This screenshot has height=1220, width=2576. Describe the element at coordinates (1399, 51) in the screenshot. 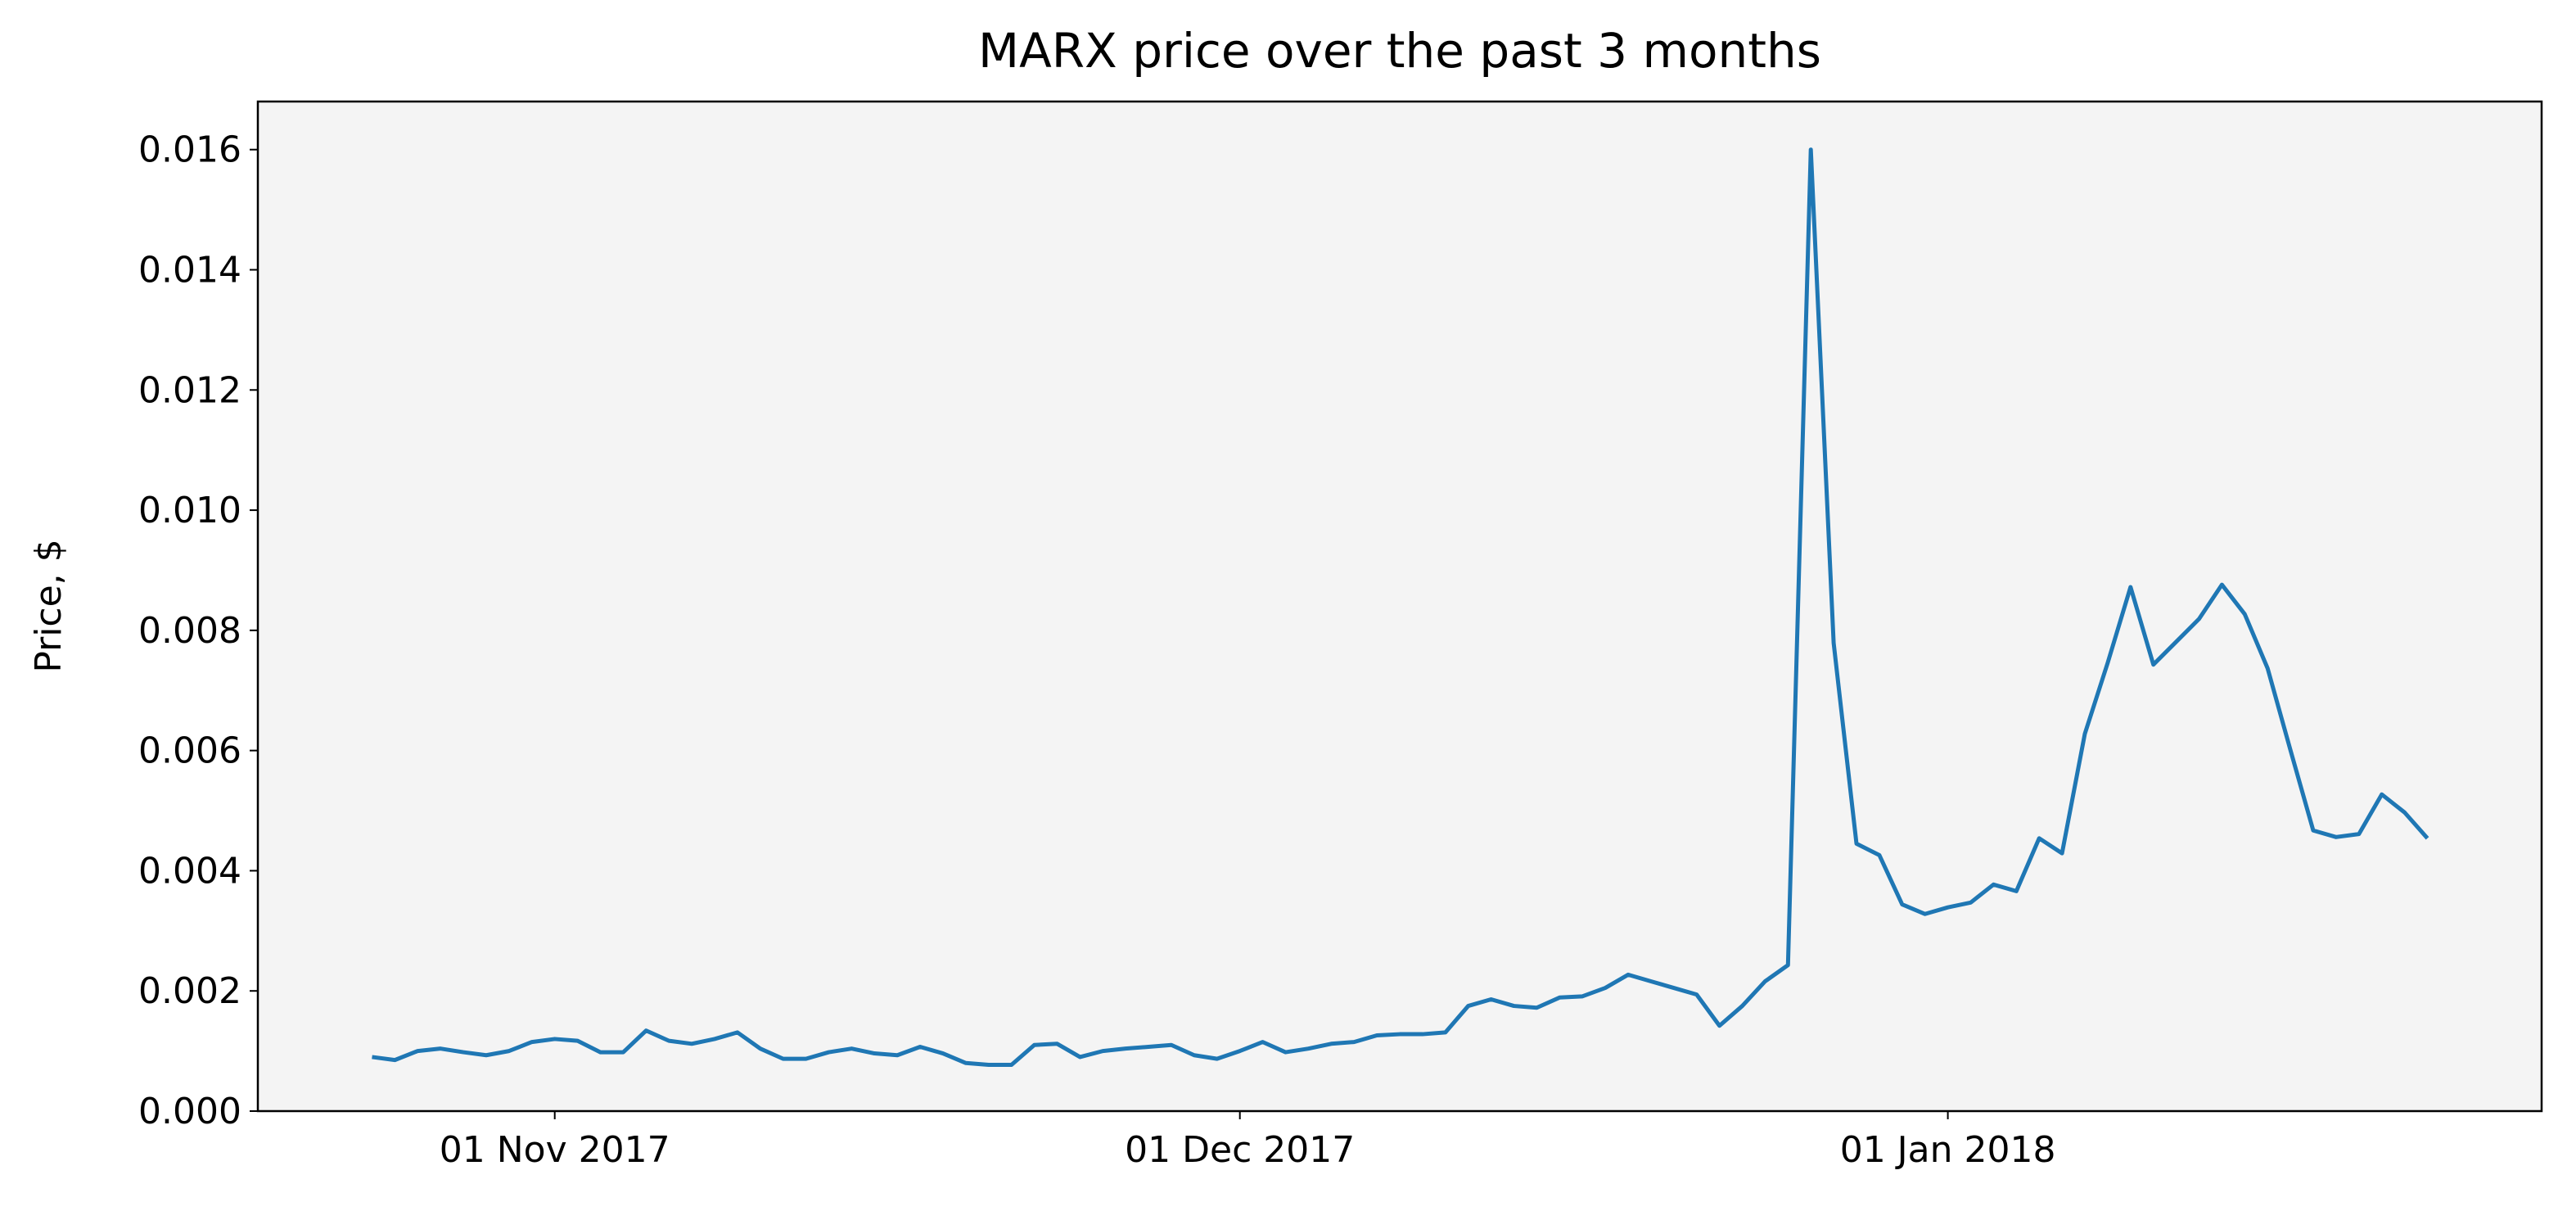

I see `chart-title: MARX price over the past 3 months` at that location.